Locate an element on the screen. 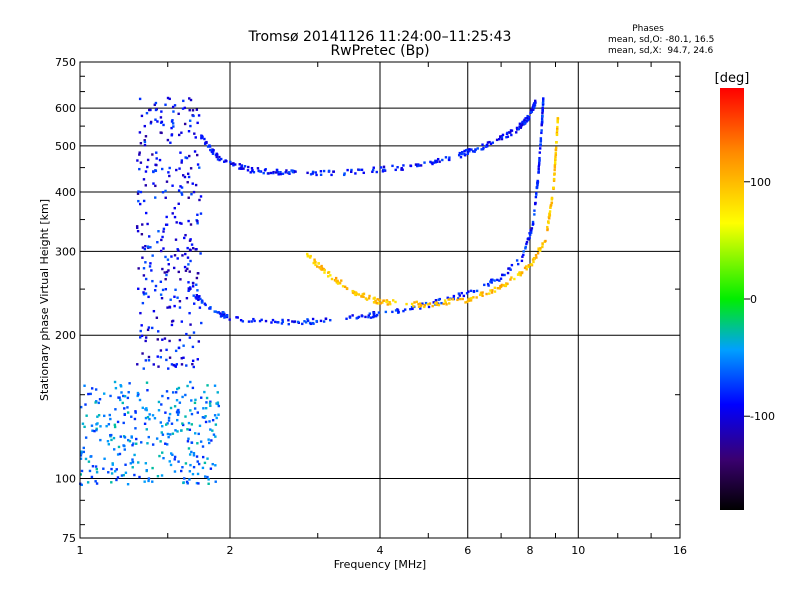  colorbar-ticks: 100 0 -100 is located at coordinates (759, 299).